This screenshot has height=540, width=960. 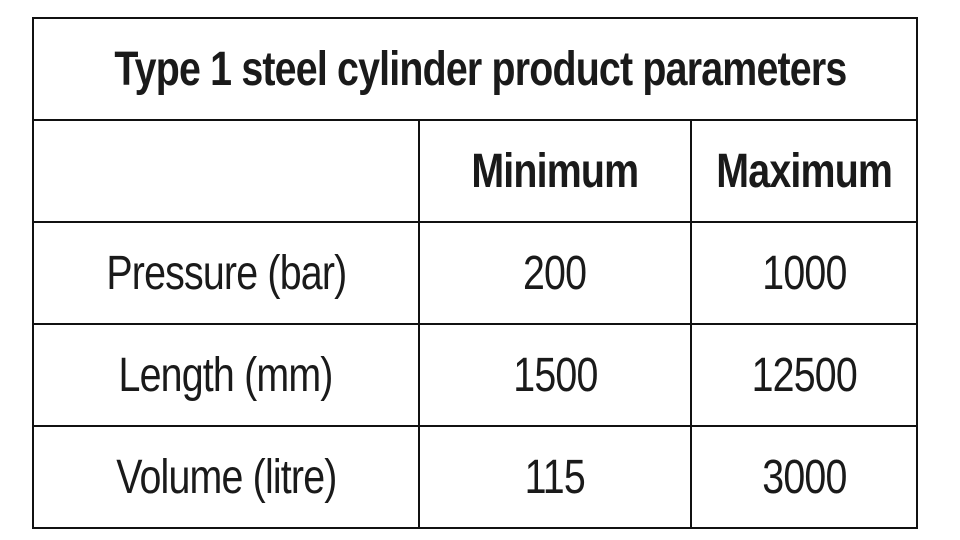 I want to click on minimum-value-cell: 200, so click(x=555, y=273).